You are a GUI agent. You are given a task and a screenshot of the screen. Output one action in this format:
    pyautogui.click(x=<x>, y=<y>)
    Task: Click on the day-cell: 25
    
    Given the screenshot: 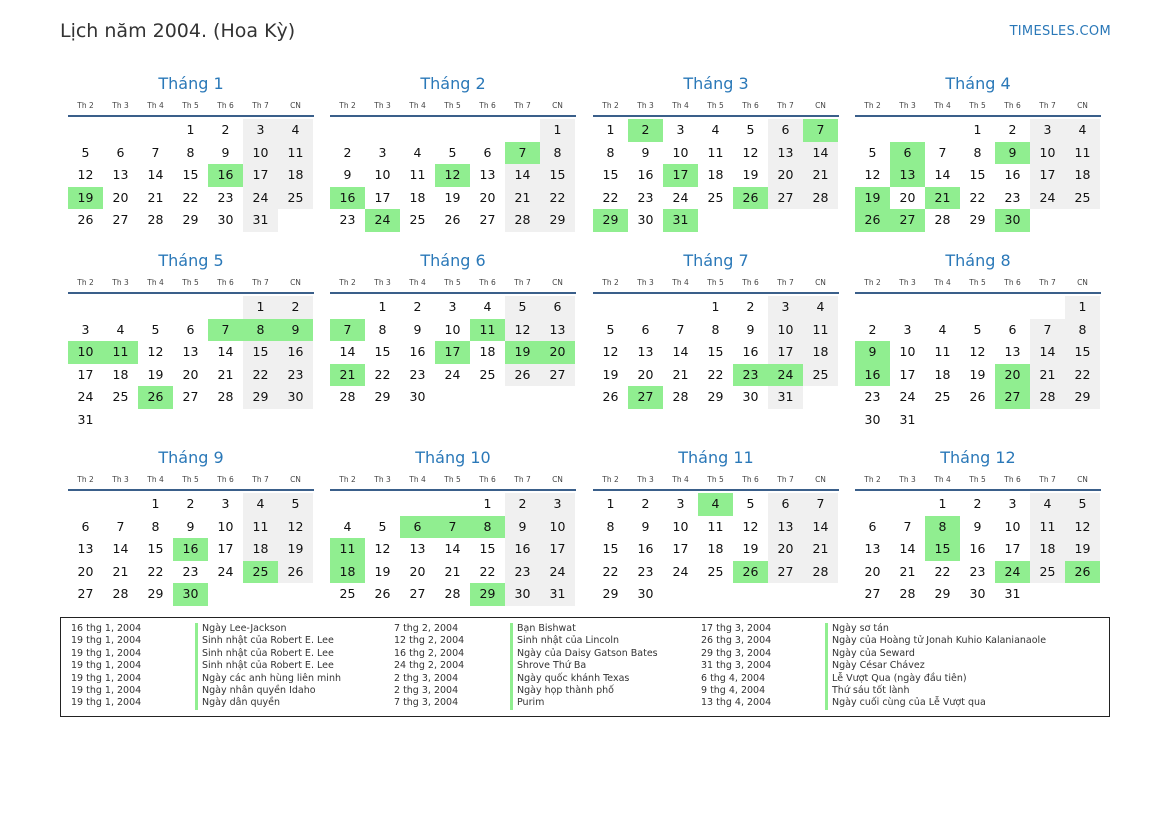 What is the action you would take?
    pyautogui.click(x=715, y=571)
    